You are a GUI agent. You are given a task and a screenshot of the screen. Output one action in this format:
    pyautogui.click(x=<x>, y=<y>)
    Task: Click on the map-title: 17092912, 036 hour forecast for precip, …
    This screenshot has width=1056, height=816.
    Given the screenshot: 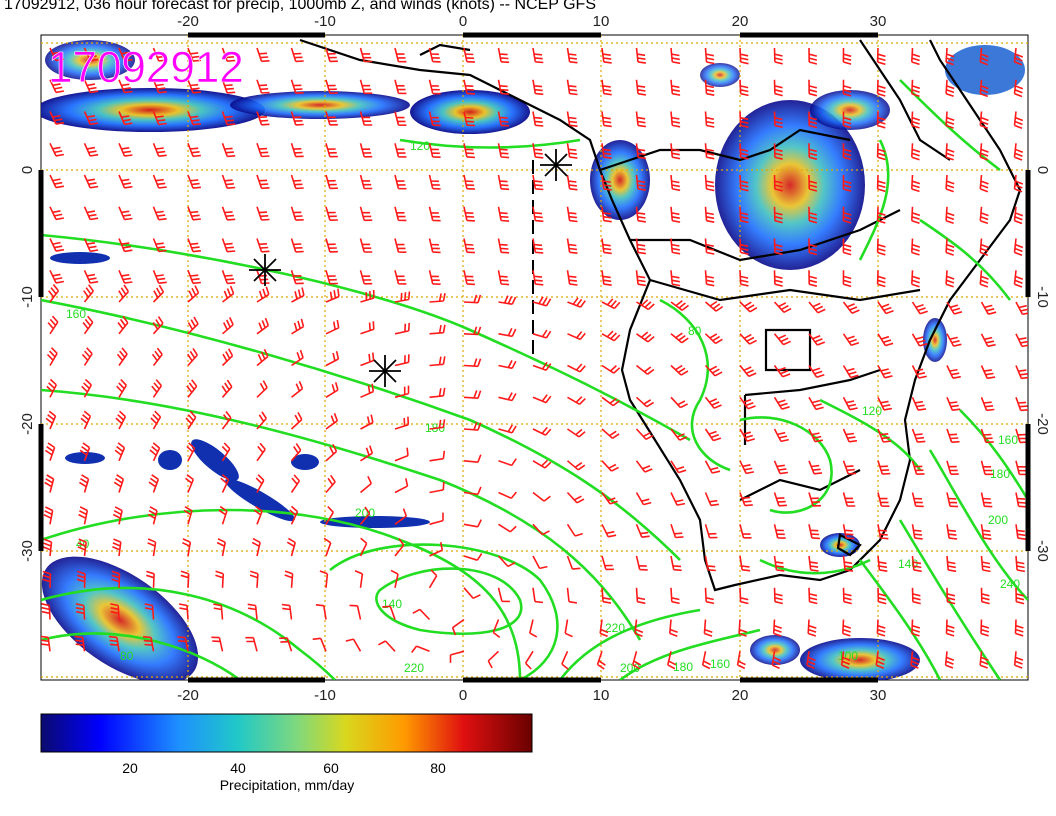 What is the action you would take?
    pyautogui.click(x=300, y=6)
    